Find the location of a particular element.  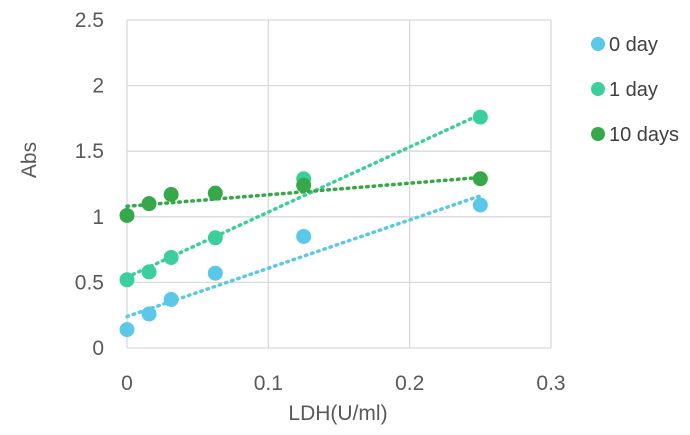

x-tick-label: 0 is located at coordinates (127, 383).